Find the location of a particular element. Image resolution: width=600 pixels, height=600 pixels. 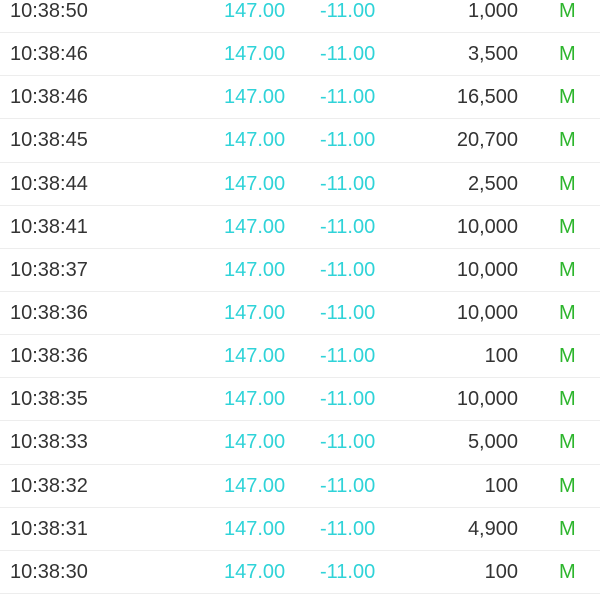

trade-row: 10:38:35 147.00 -11.00 10,000 M is located at coordinates (300, 400).